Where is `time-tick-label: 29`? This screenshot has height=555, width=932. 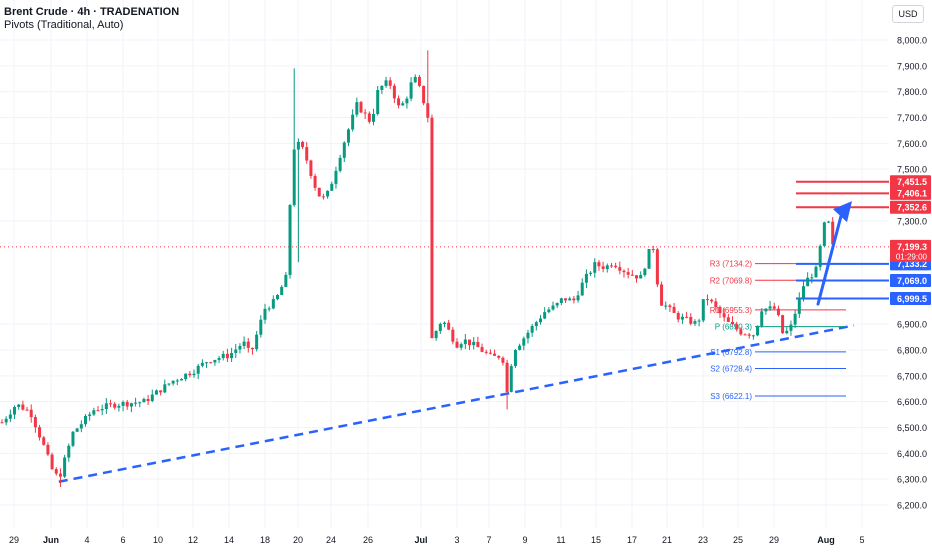 time-tick-label: 29 is located at coordinates (14, 540).